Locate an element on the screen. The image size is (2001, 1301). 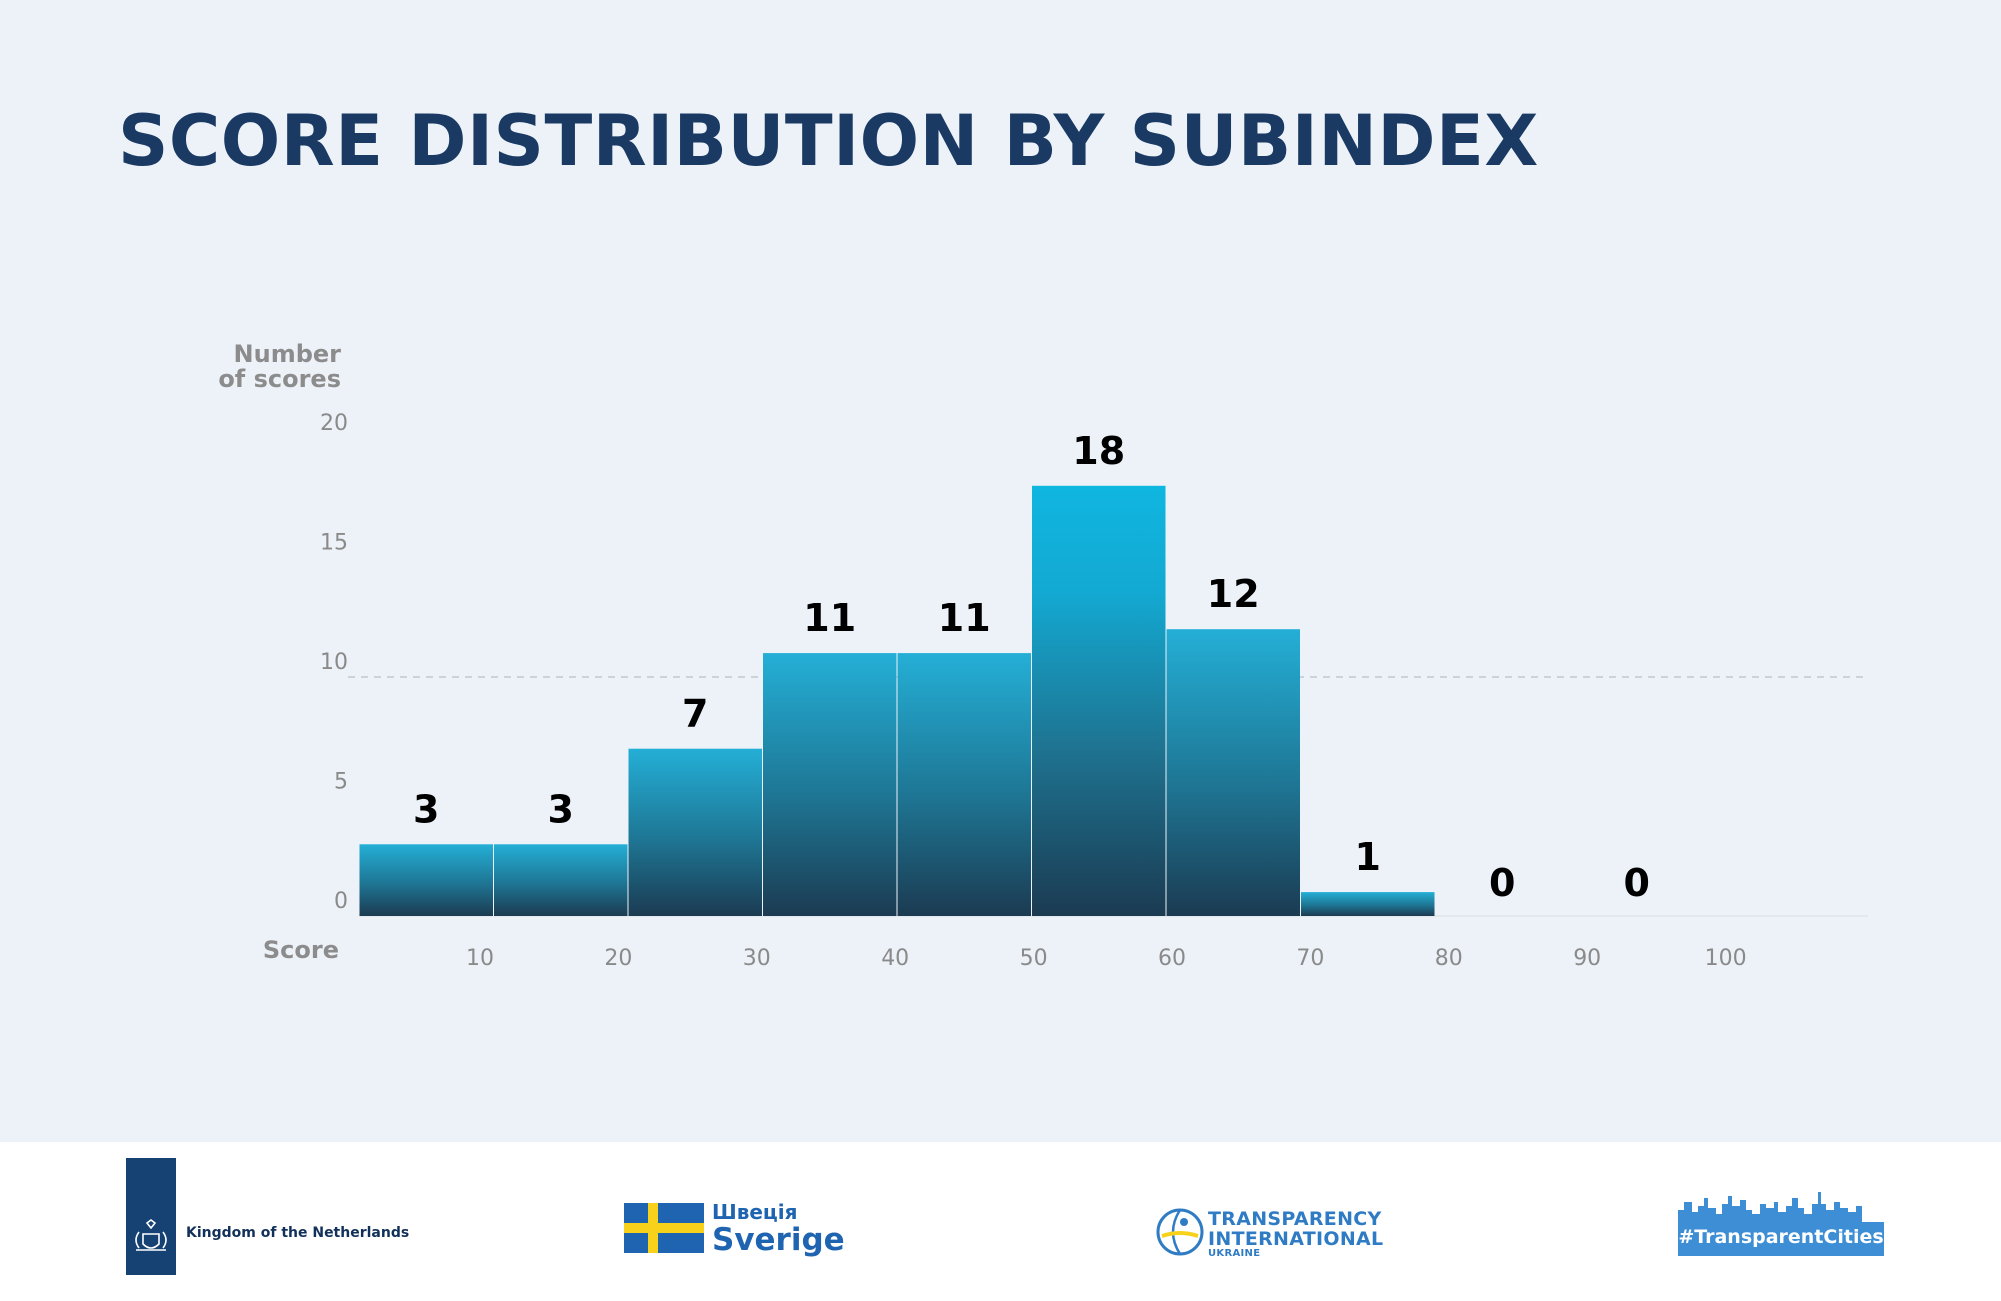
value-label-bin-90-100: 0 is located at coordinates (1637, 883).